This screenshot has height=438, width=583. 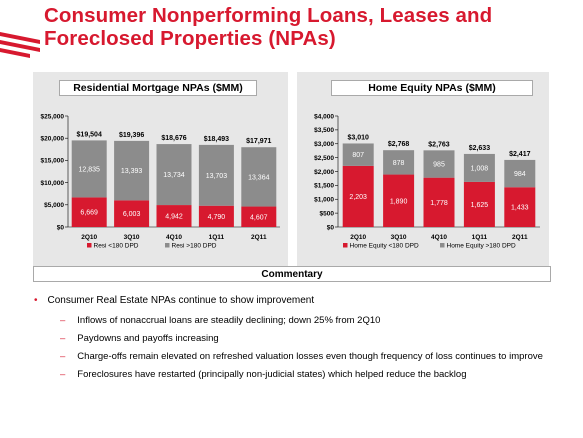 What do you see at coordinates (53, 183) in the screenshot?
I see `y-tick-label: $10,000` at bounding box center [53, 183].